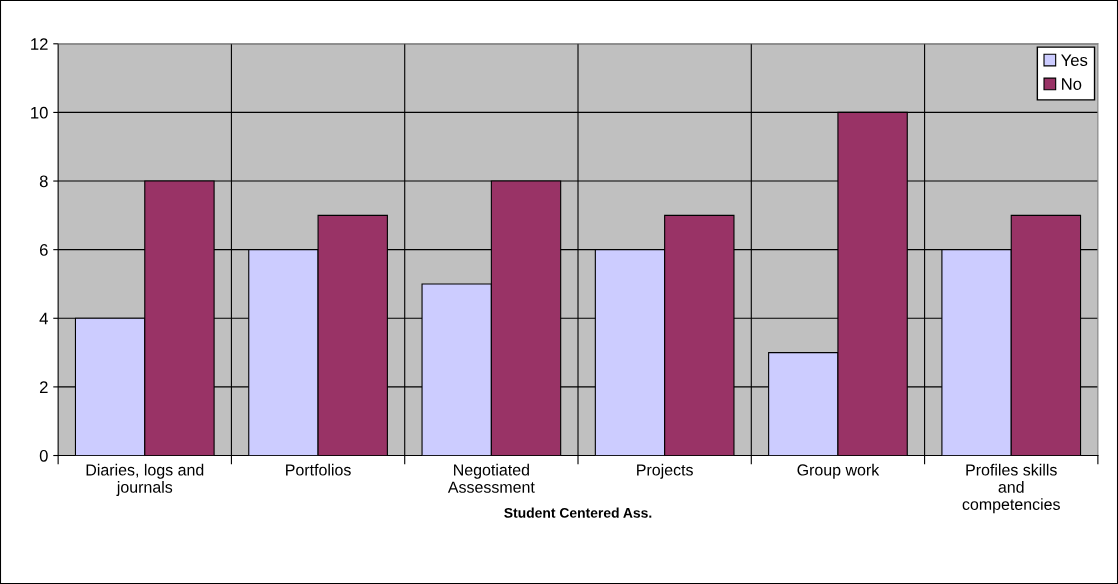 This screenshot has height=584, width=1118. What do you see at coordinates (665, 471) in the screenshot?
I see `x-tick-label: Projects` at bounding box center [665, 471].